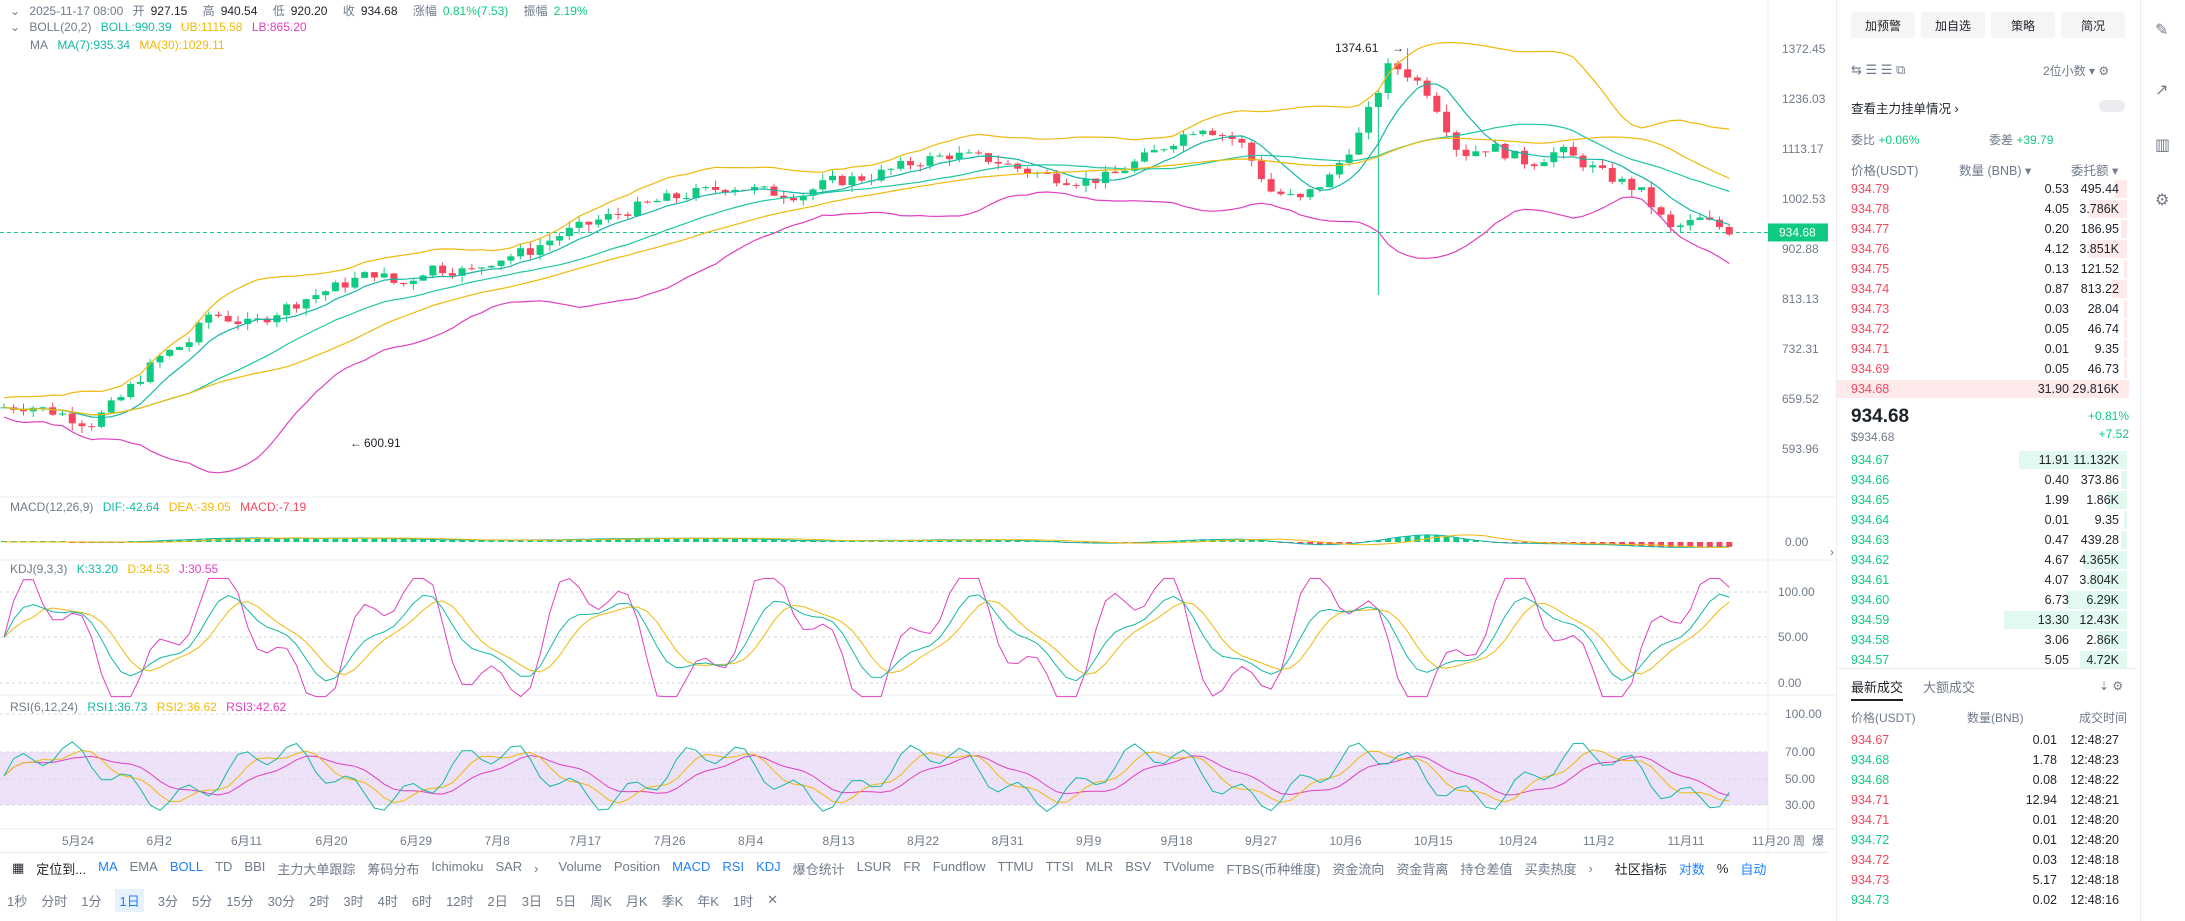 Image resolution: width=2185 pixels, height=921 pixels. I want to click on sub-indicator-10: TTSI, so click(1059, 866).